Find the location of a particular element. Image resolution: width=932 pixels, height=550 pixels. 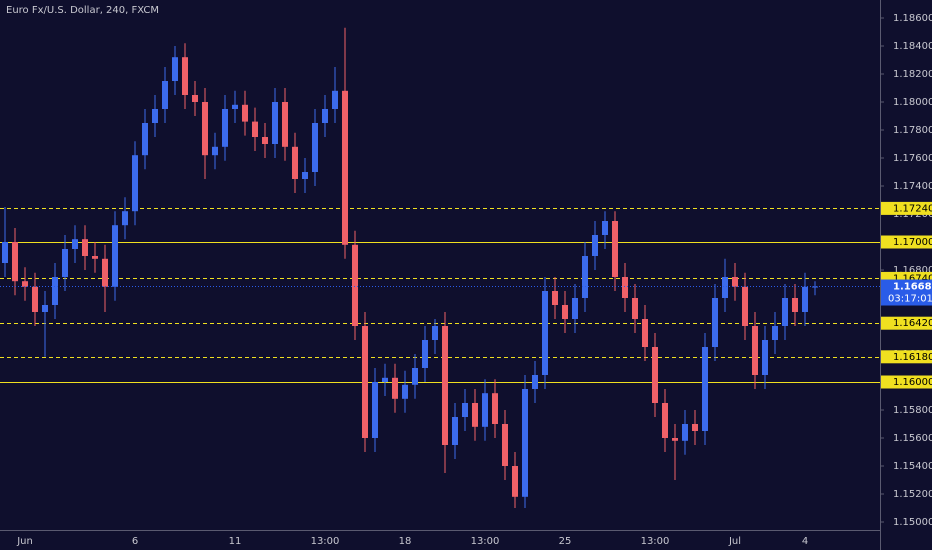

level-tag-label: 1.17240 is located at coordinates (912, 208).